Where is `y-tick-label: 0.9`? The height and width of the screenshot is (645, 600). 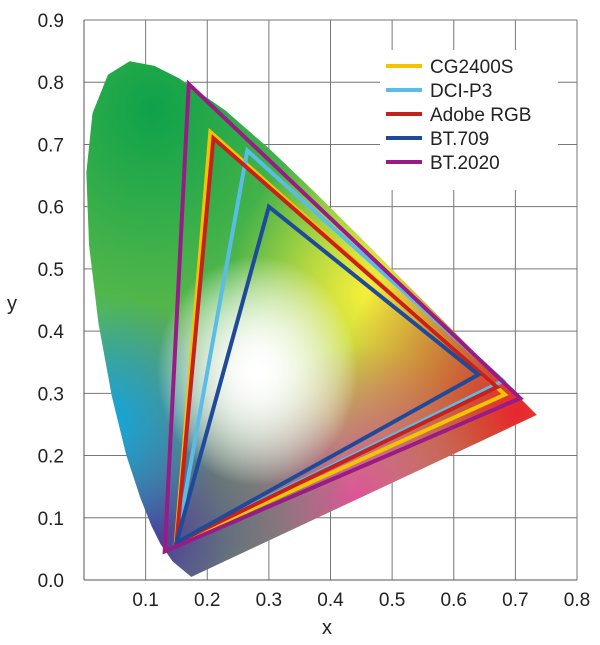 y-tick-label: 0.9 is located at coordinates (51, 21).